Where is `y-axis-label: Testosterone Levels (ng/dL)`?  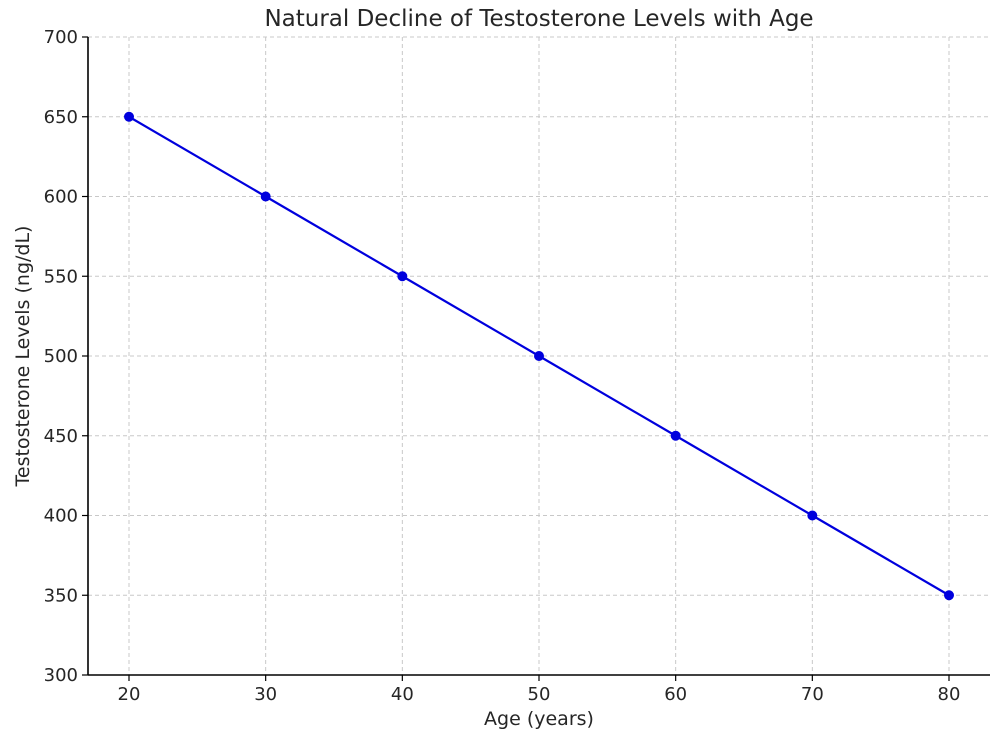 y-axis-label: Testosterone Levels (ng/dL) is located at coordinates (23, 357).